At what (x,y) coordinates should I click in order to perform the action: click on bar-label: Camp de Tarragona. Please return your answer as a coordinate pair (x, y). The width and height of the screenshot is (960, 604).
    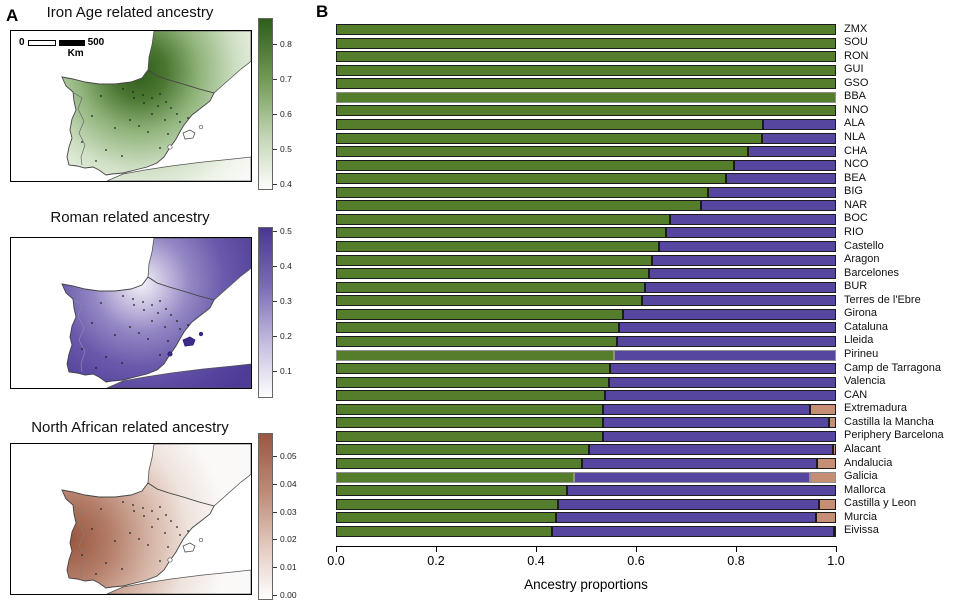
    Looking at the image, I should click on (893, 367).